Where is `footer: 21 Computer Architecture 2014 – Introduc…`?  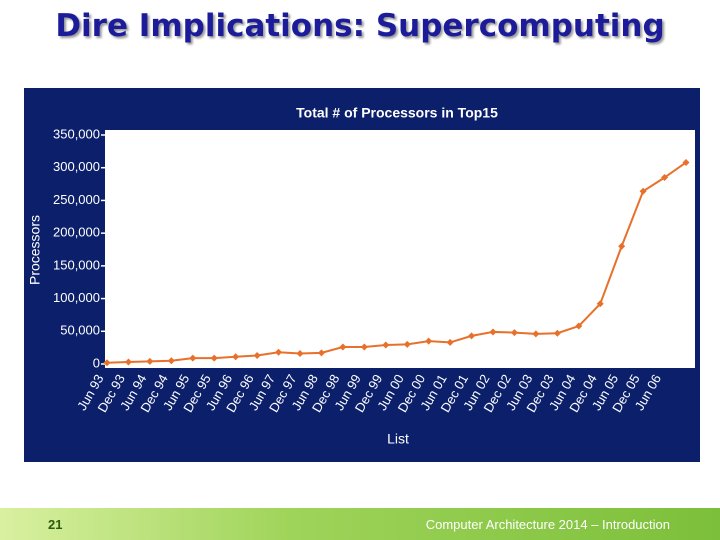 footer: 21 Computer Architecture 2014 – Introduc… is located at coordinates (360, 524).